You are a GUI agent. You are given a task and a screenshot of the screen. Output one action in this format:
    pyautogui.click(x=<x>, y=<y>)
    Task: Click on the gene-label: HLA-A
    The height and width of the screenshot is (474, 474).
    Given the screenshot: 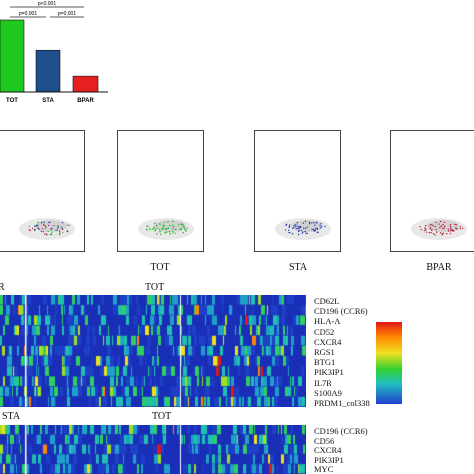 What is the action you would take?
    pyautogui.click(x=327, y=321)
    